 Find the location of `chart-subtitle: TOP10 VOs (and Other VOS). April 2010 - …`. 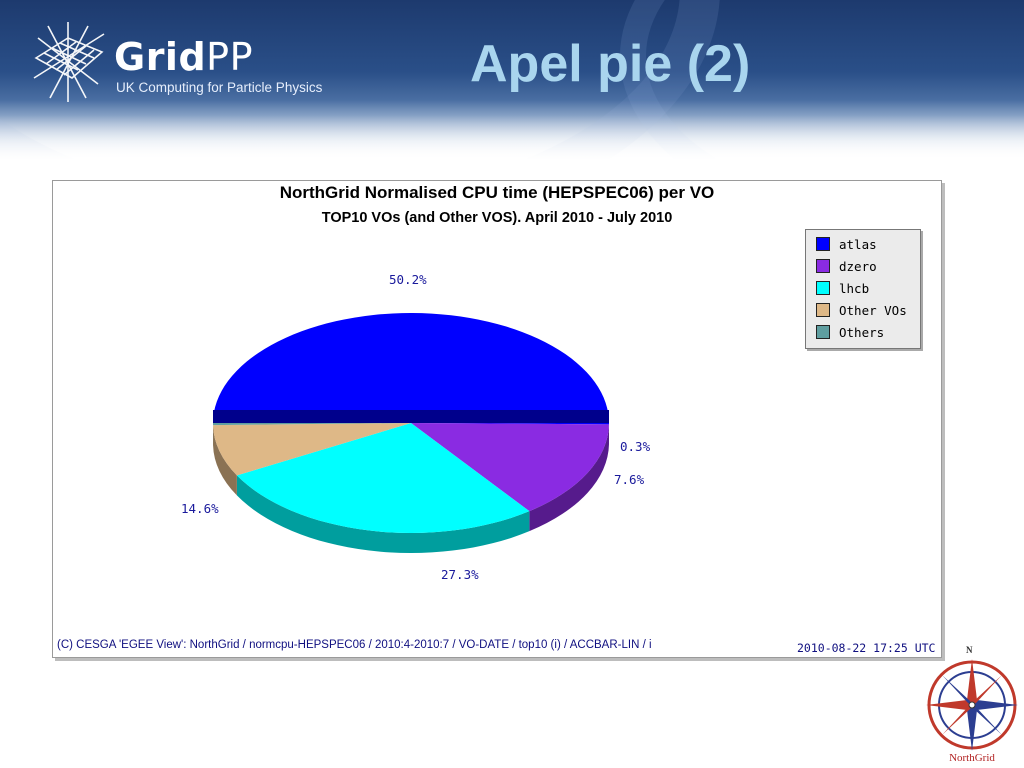

chart-subtitle: TOP10 VOs (and Other VOS). April 2010 - … is located at coordinates (497, 218).